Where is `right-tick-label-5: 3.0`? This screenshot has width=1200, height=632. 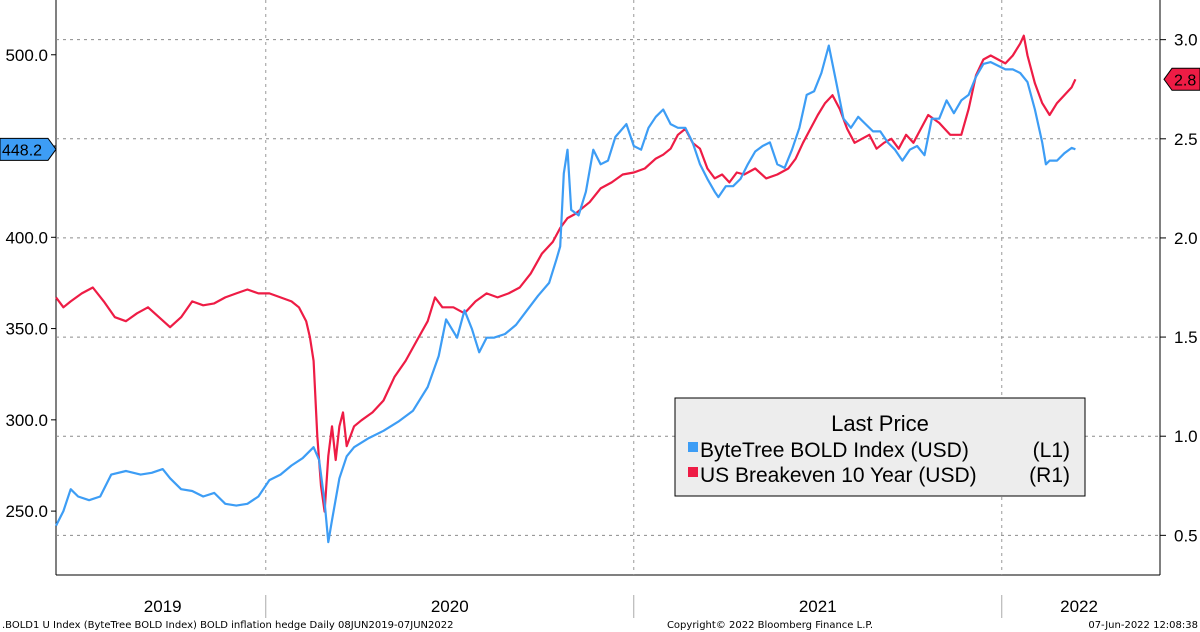 right-tick-label-5: 3.0 is located at coordinates (1186, 40).